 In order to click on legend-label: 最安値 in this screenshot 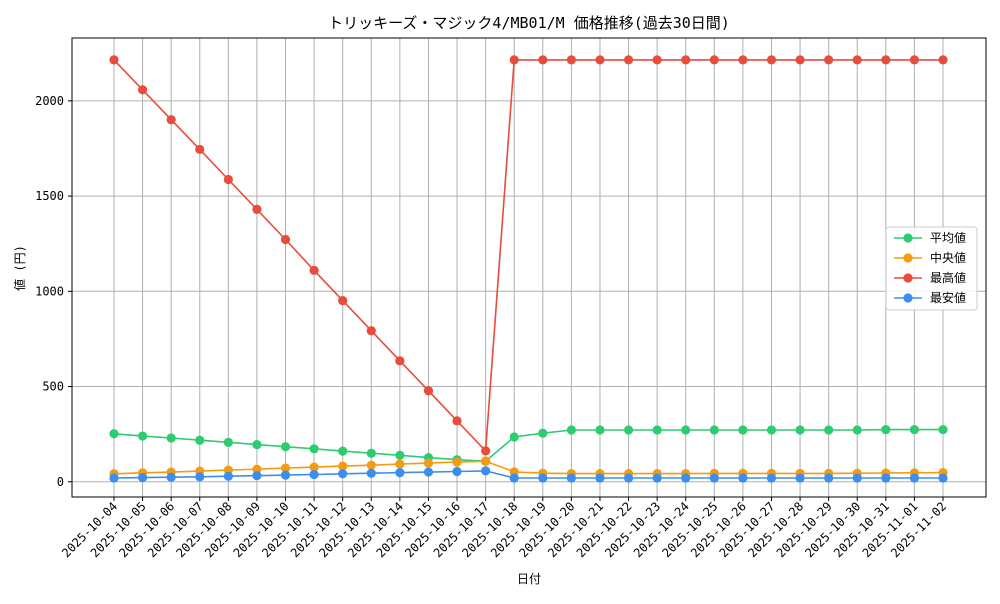, I will do `click(948, 297)`.